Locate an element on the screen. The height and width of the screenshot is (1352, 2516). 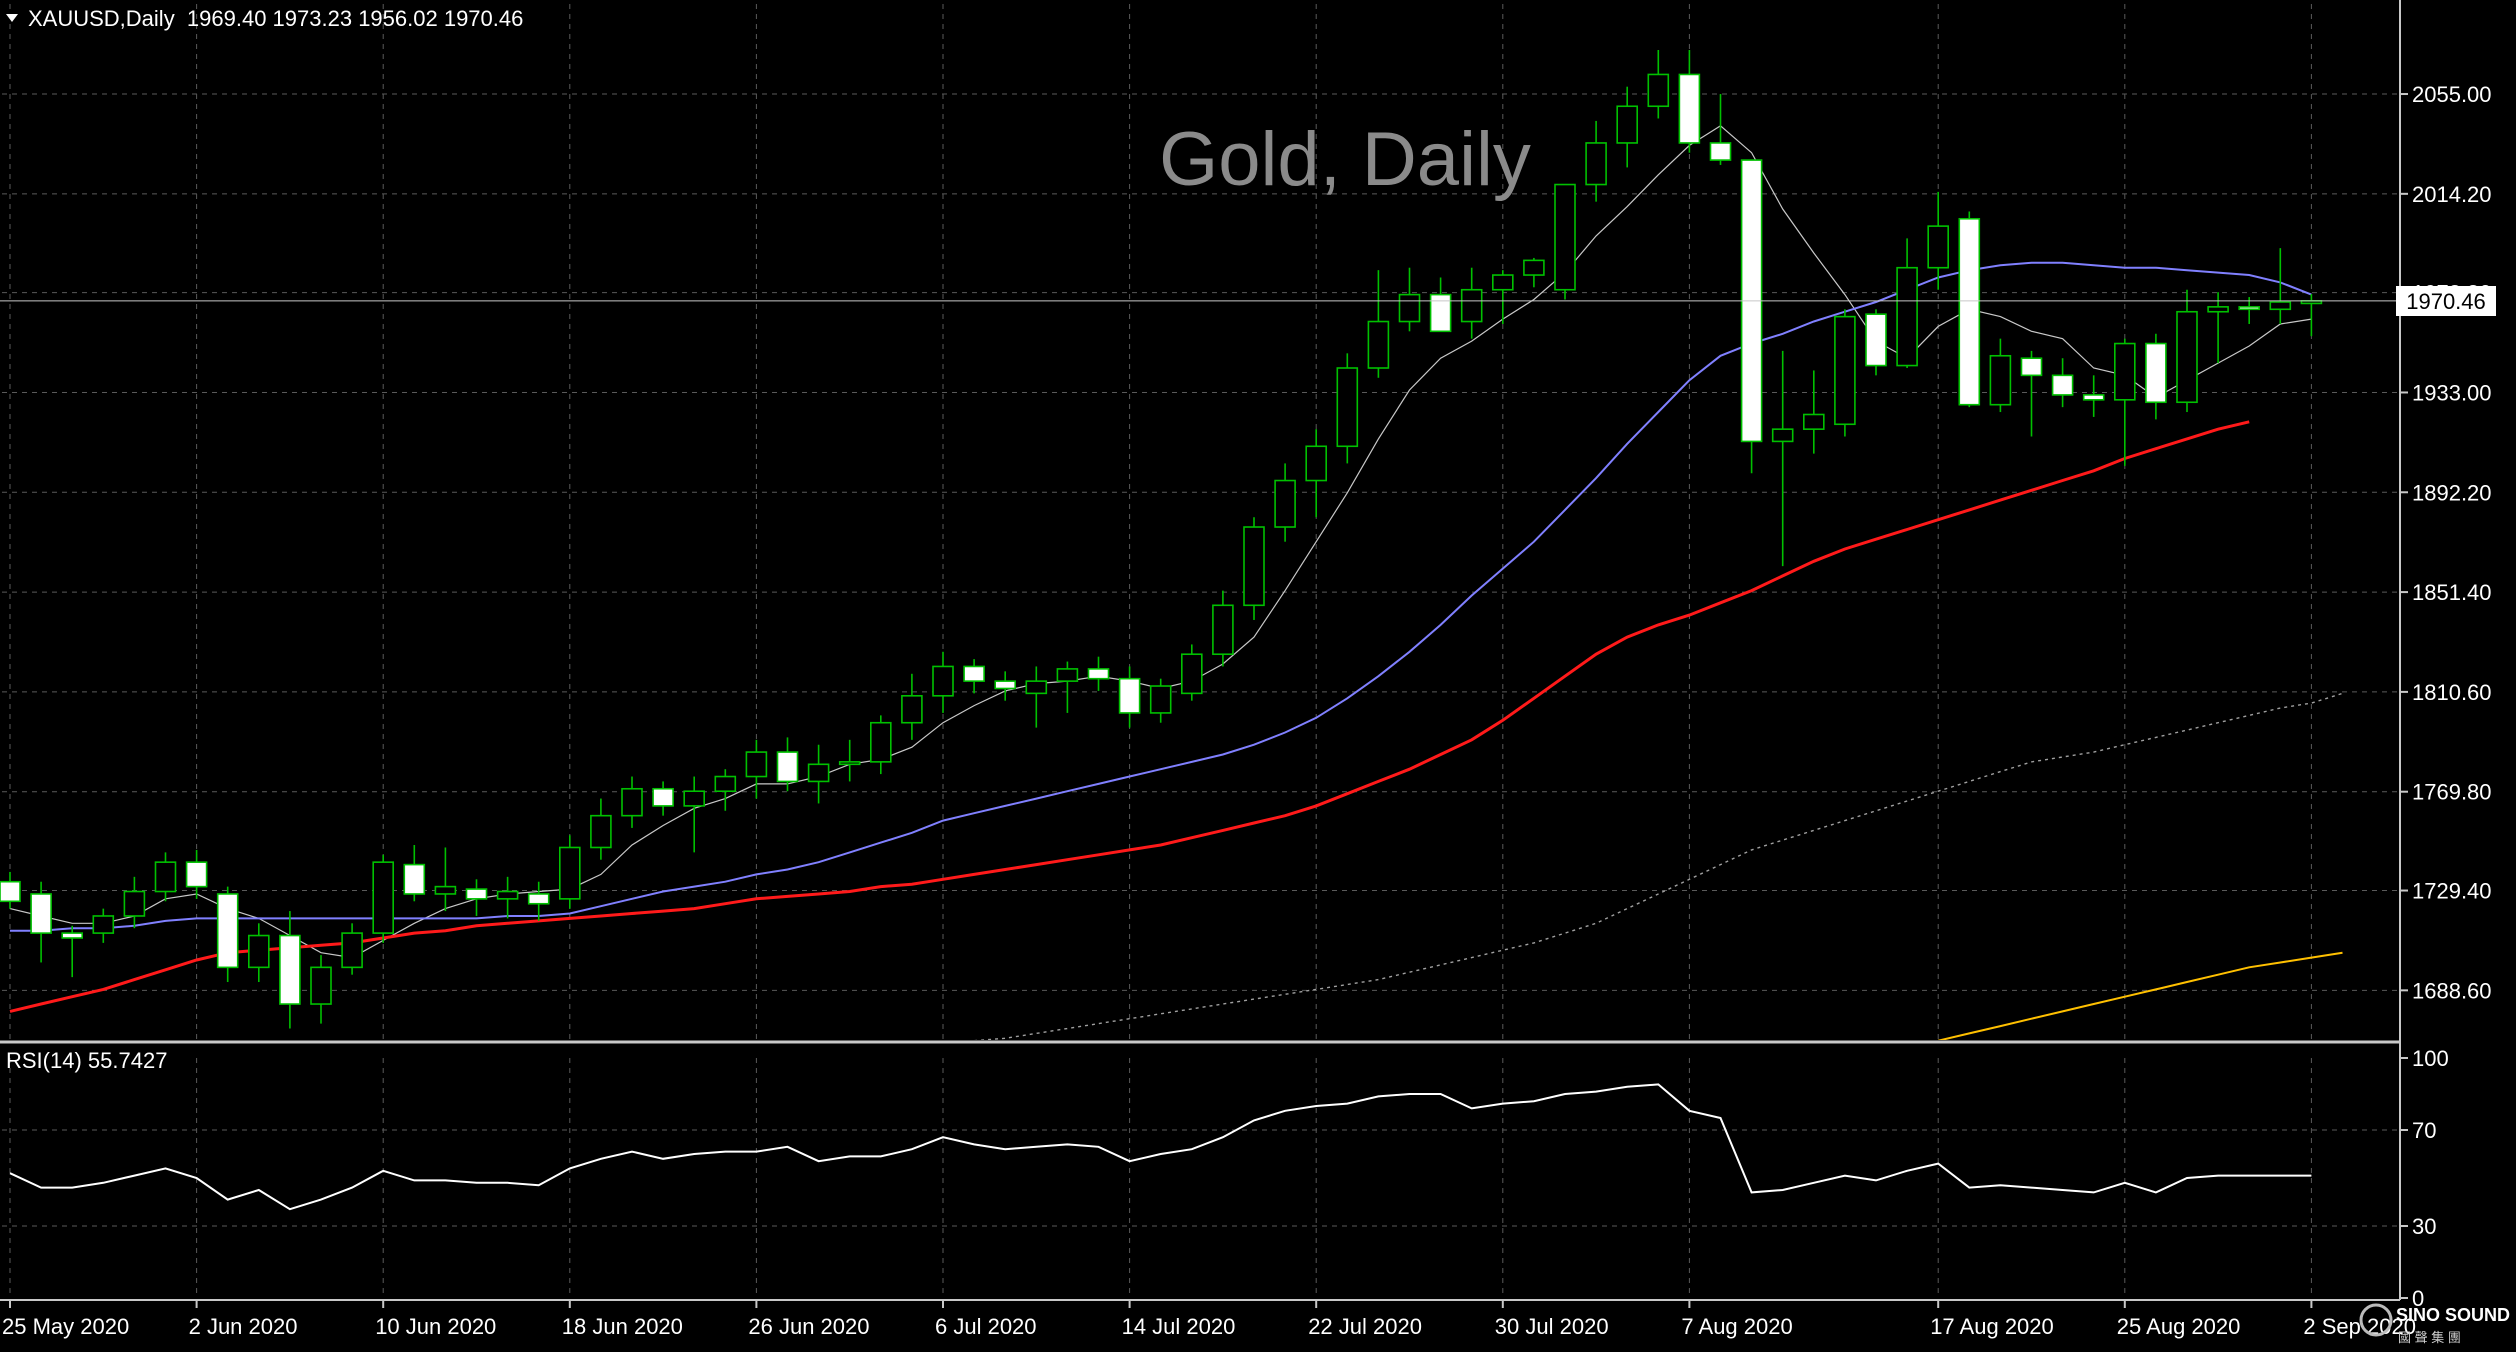
date-tick-label: 25 May 2020 is located at coordinates (65, 1326).